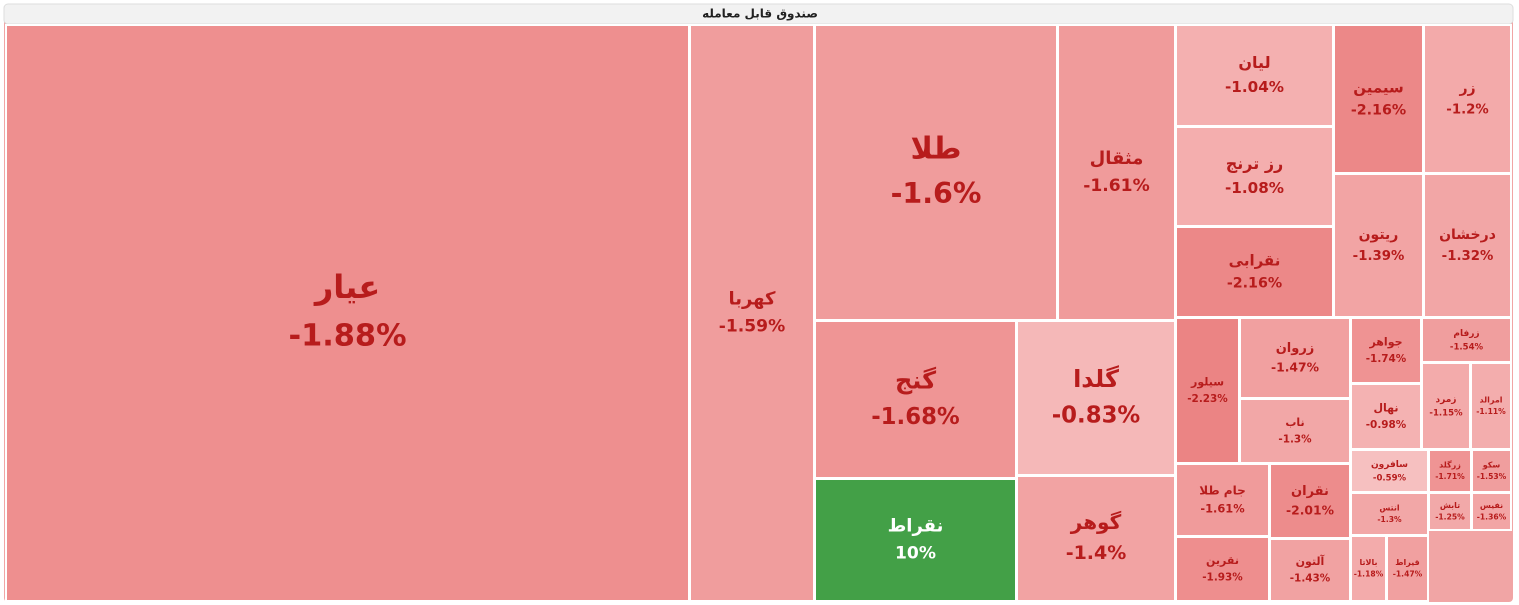 This screenshot has height=605, width=1519. Describe the element at coordinates (1492, 476) in the screenshot. I see `tile-change: -1.53%` at that location.